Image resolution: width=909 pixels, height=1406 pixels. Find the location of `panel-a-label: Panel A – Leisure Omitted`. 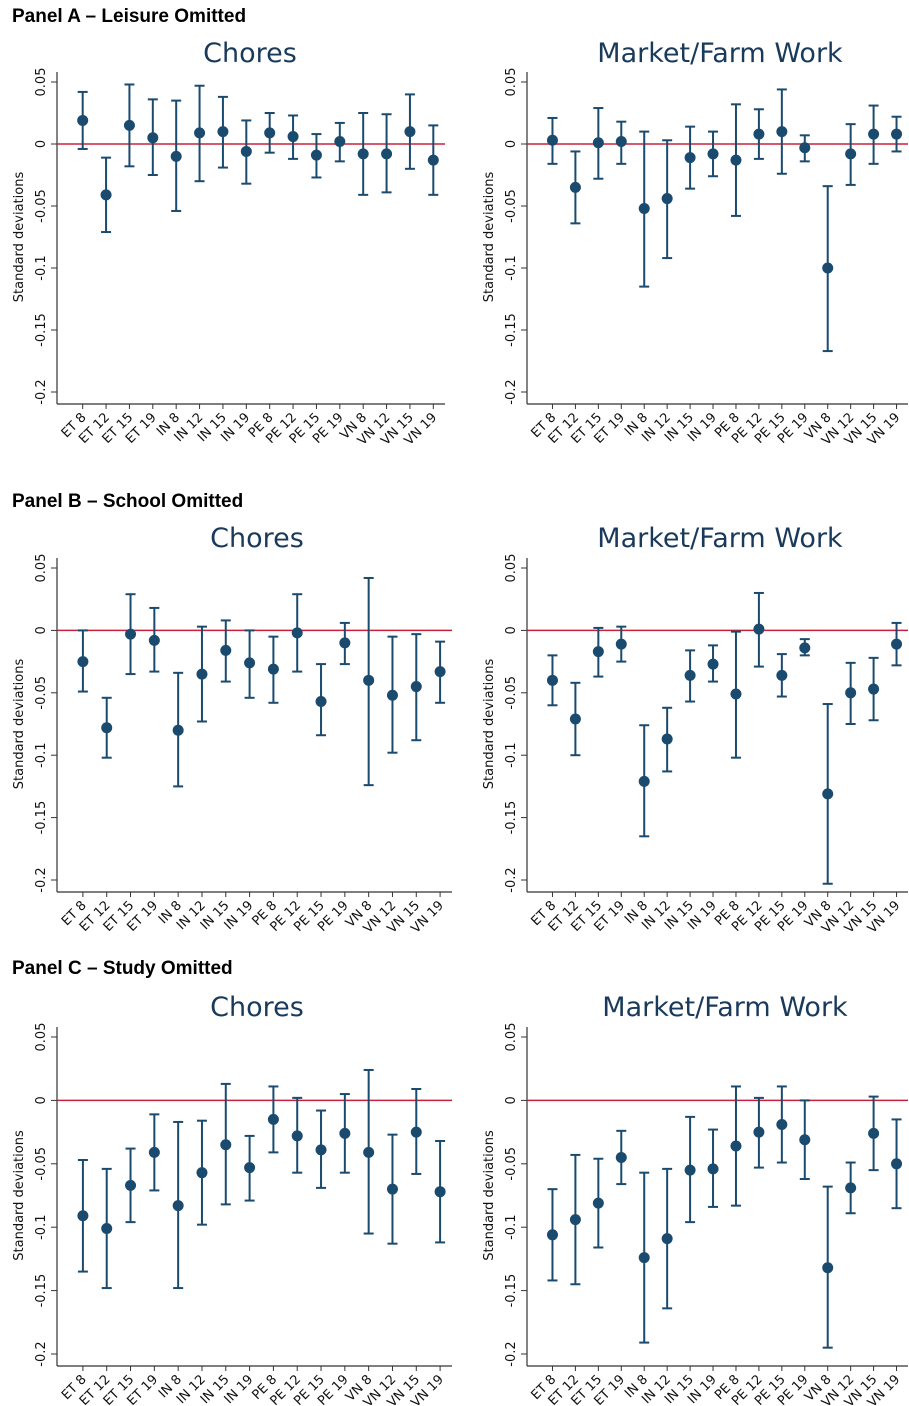

panel-a-label: Panel A – Leisure Omitted is located at coordinates (129, 16).